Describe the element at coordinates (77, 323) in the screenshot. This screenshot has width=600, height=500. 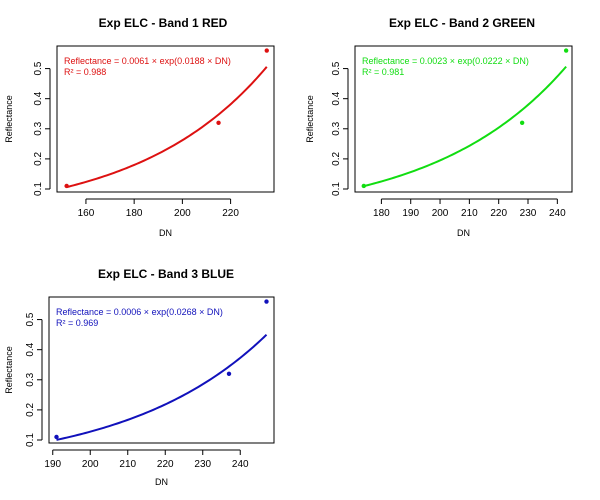
I see `r-squared-label: R² = 0.969` at that location.